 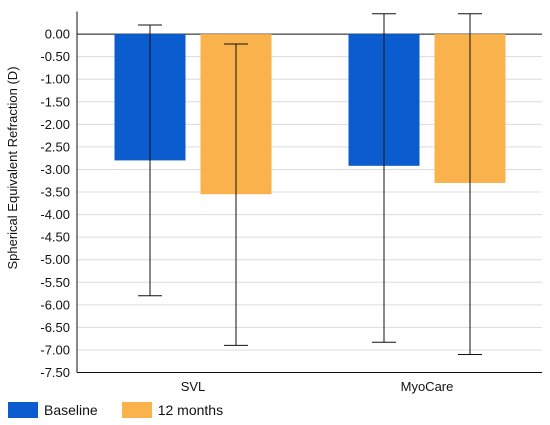 I want to click on x-tick-label: MyoCare, so click(x=427, y=386).